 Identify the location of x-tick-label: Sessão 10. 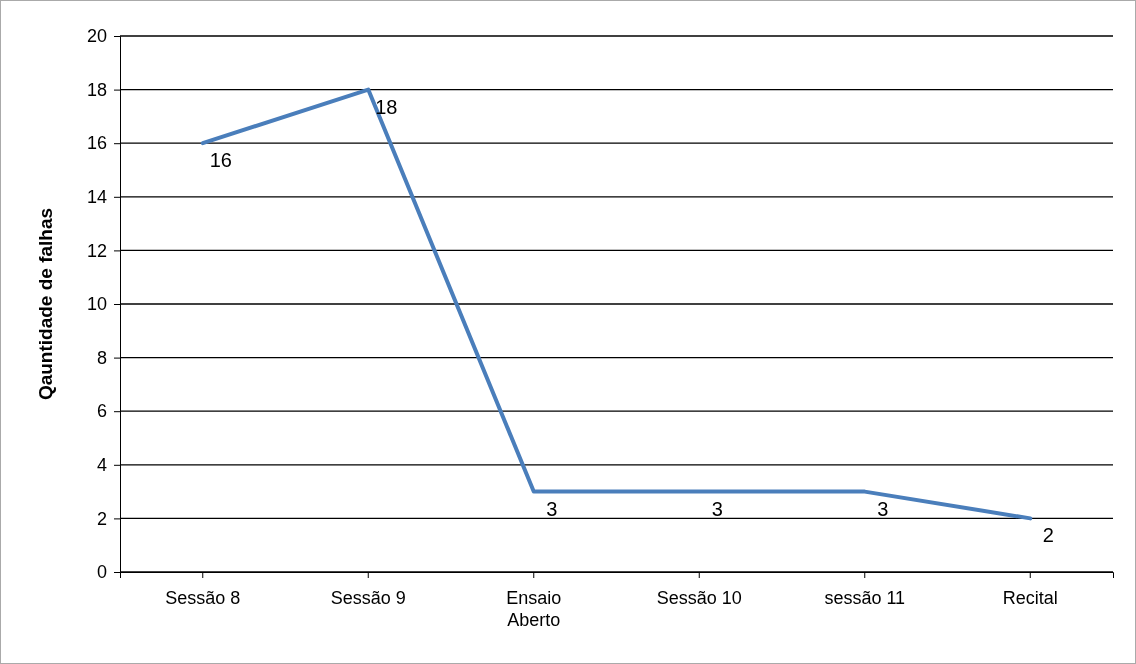
(699, 598).